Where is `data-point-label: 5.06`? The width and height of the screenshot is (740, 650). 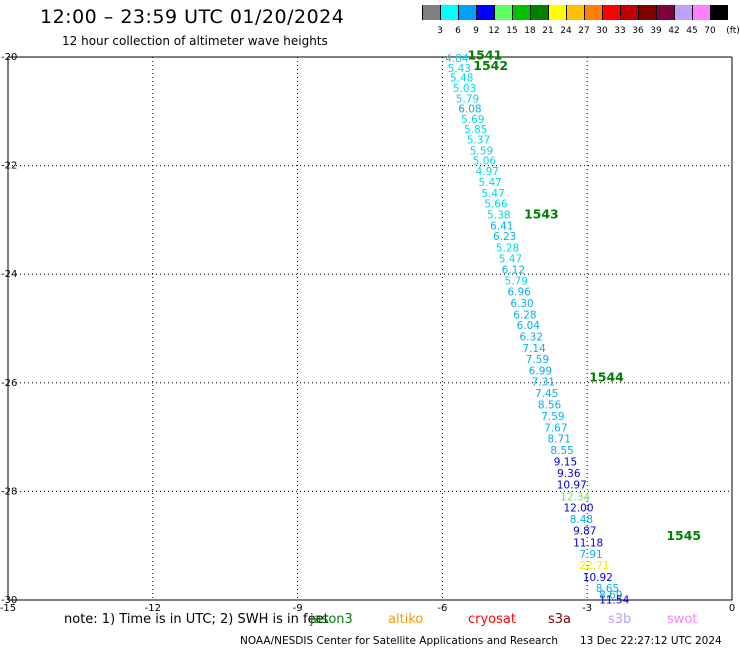
data-point-label: 5.06 is located at coordinates (485, 162).